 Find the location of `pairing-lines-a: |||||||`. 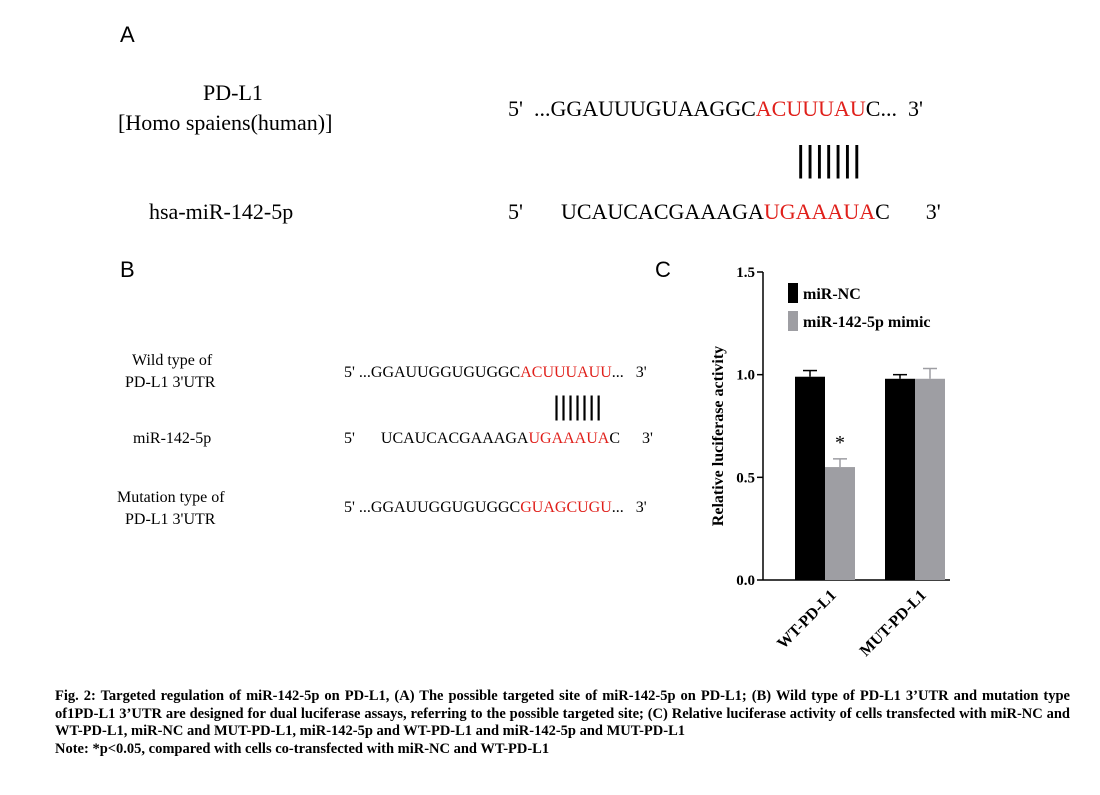

pairing-lines-a: ||||||| is located at coordinates (829, 158).